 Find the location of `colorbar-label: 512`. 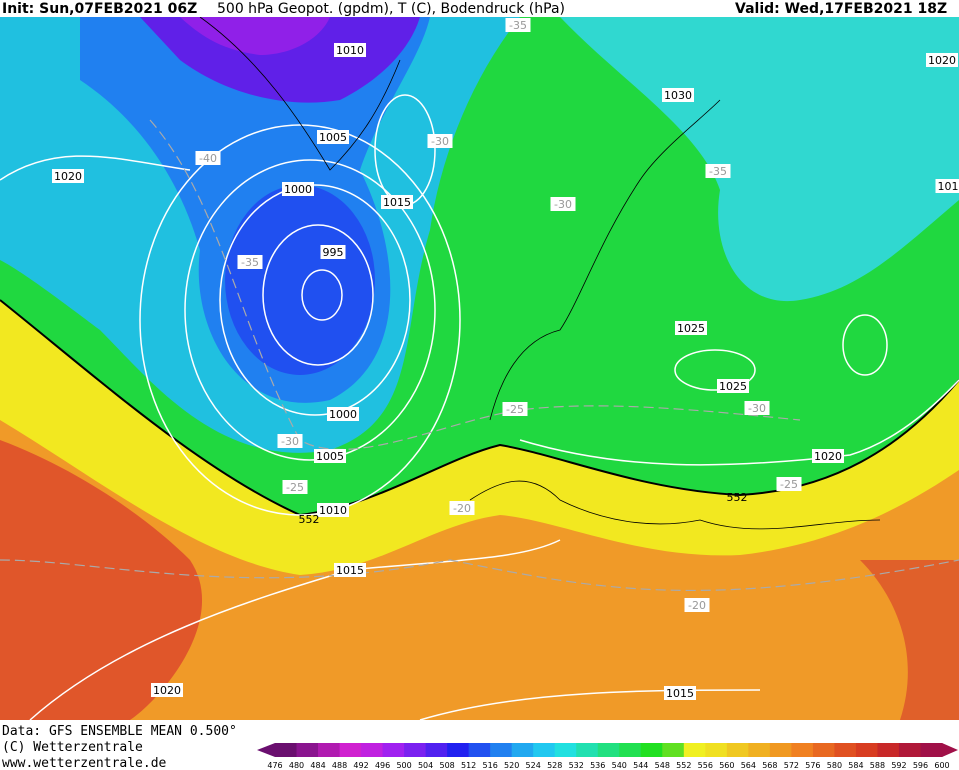

colorbar-label: 512 is located at coordinates (468, 765).